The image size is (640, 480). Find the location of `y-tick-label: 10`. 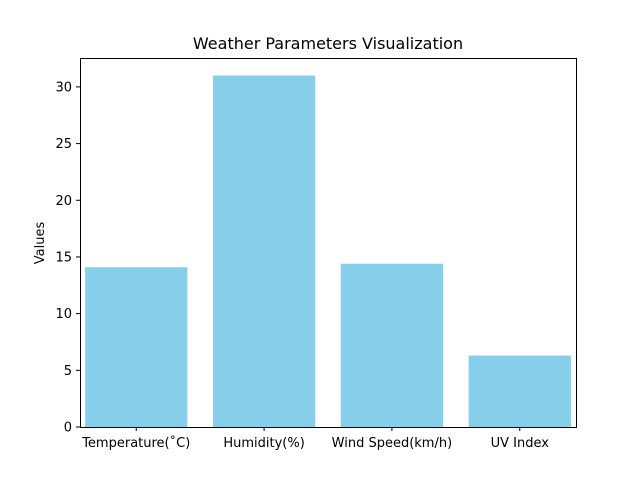

y-tick-label: 10 is located at coordinates (63, 314).